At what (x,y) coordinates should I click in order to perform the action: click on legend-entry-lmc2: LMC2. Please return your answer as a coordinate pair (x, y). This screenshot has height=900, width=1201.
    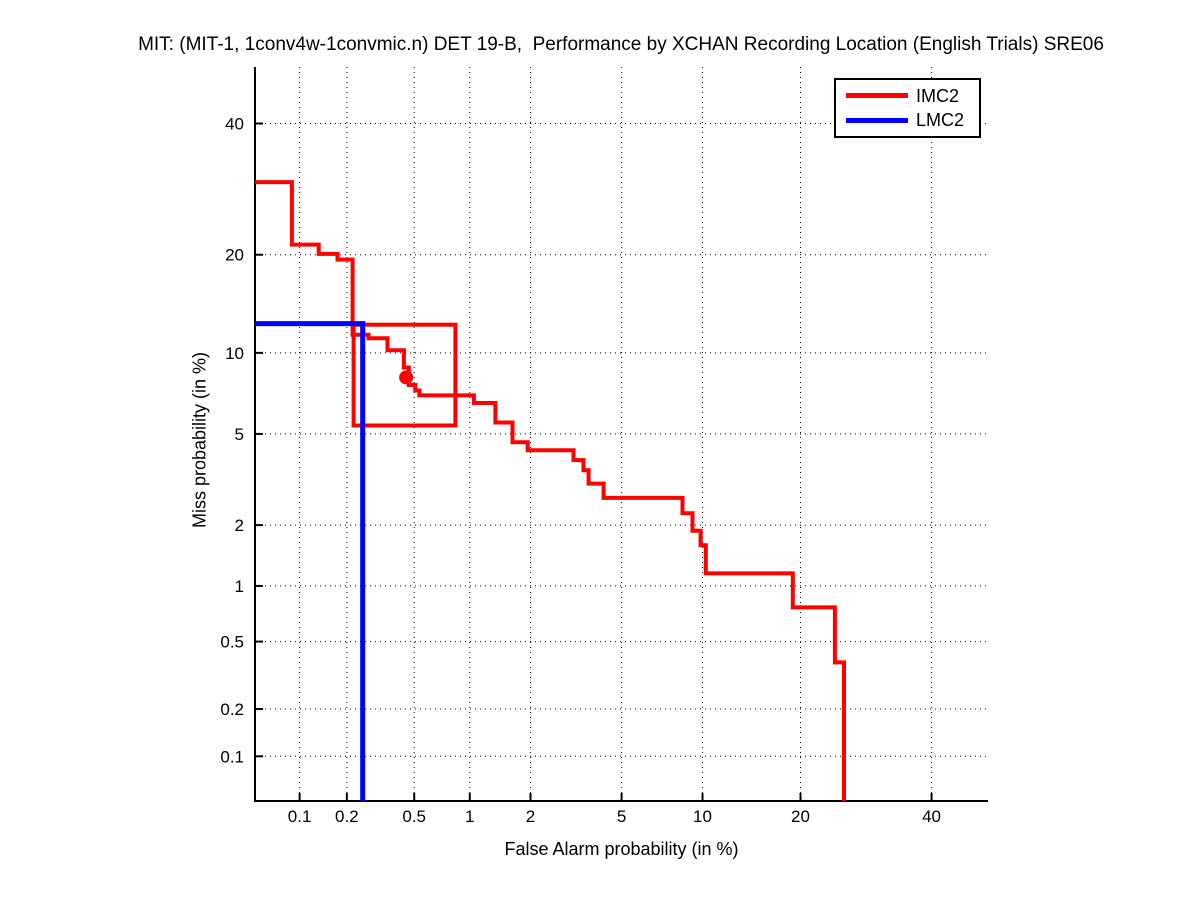
    Looking at the image, I should click on (907, 120).